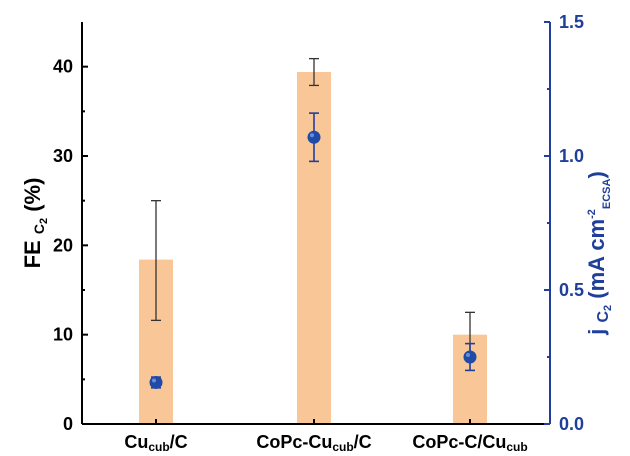 The width and height of the screenshot is (630, 456). Describe the element at coordinates (63, 335) in the screenshot. I see `y-left-tick-label-1: 10` at that location.